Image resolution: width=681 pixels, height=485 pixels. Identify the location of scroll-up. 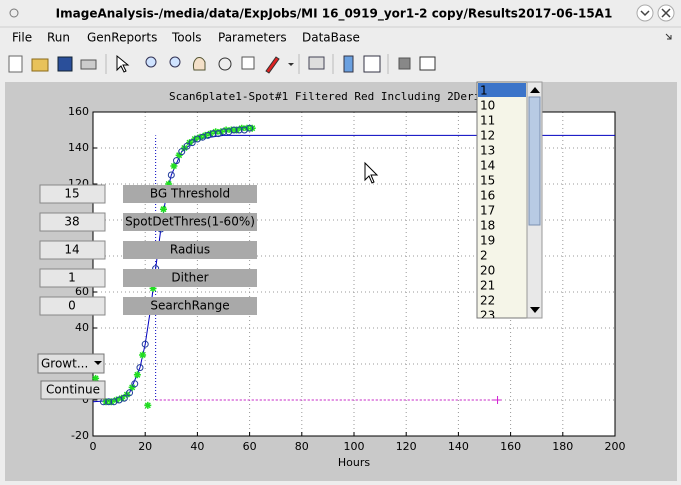
(535, 90).